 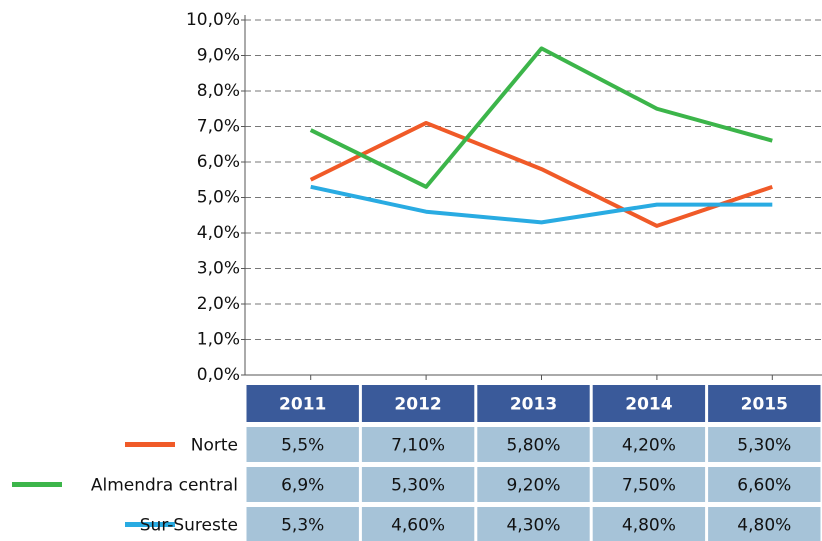 What do you see at coordinates (218, 304) in the screenshot?
I see `y-tick-label: 2,0%` at bounding box center [218, 304].